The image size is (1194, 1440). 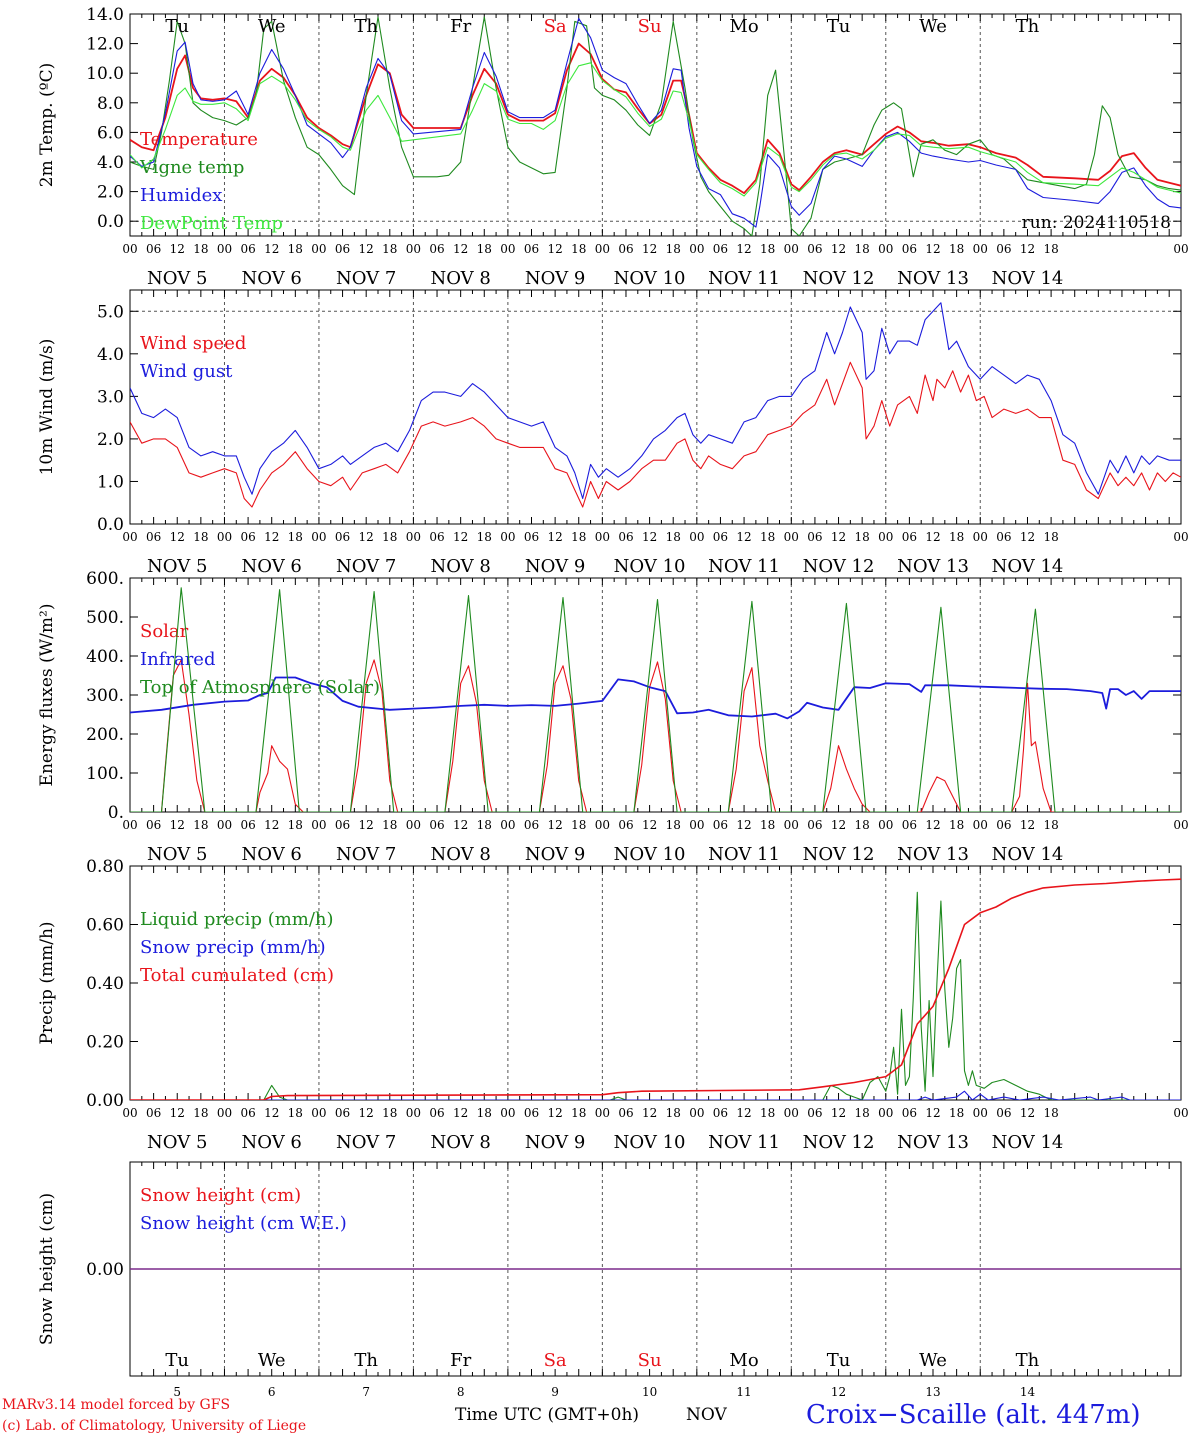 I want to click on series-line-liquid-precip-mm-h-, so click(x=655, y=995).